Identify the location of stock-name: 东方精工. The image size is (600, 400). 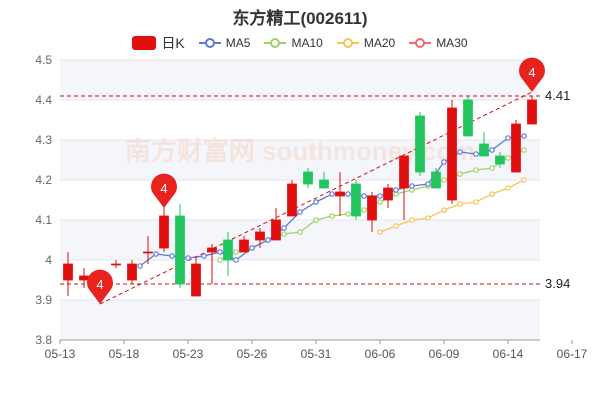
(266, 18).